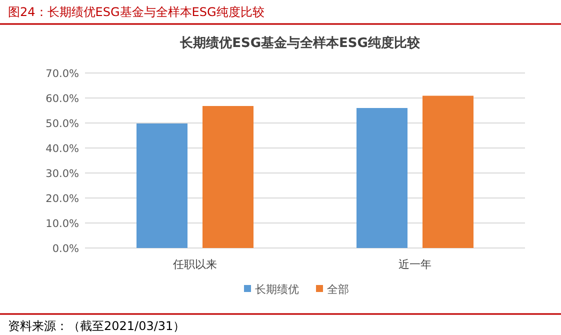 The height and width of the screenshot is (335, 561). I want to click on y-tick-label: 50.0%, so click(63, 124).